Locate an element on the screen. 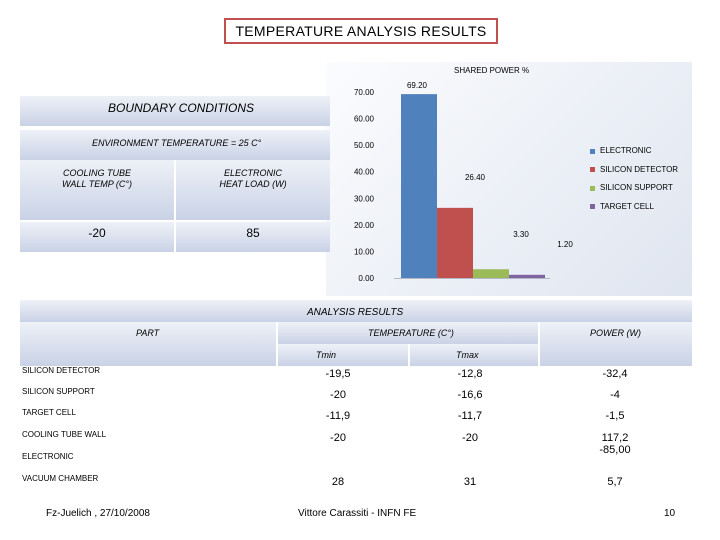  y-tick-label: 60.00 is located at coordinates (364, 119).